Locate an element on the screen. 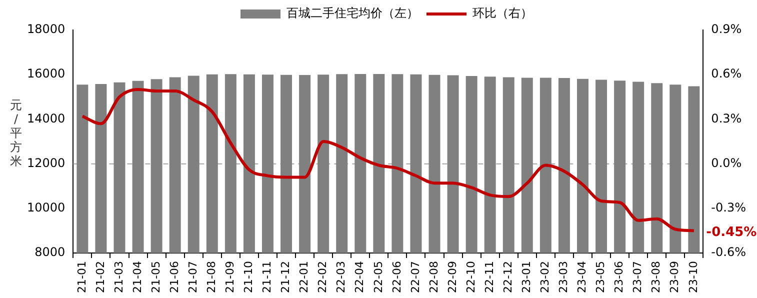 The image size is (757, 298). legend-label: 百城二手住宅均价（左） is located at coordinates (352, 13).